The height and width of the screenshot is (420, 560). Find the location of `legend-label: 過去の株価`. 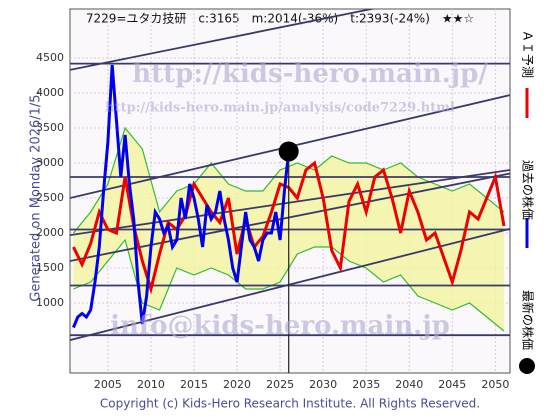

legend-label: 過去の株価 is located at coordinates (528, 190).